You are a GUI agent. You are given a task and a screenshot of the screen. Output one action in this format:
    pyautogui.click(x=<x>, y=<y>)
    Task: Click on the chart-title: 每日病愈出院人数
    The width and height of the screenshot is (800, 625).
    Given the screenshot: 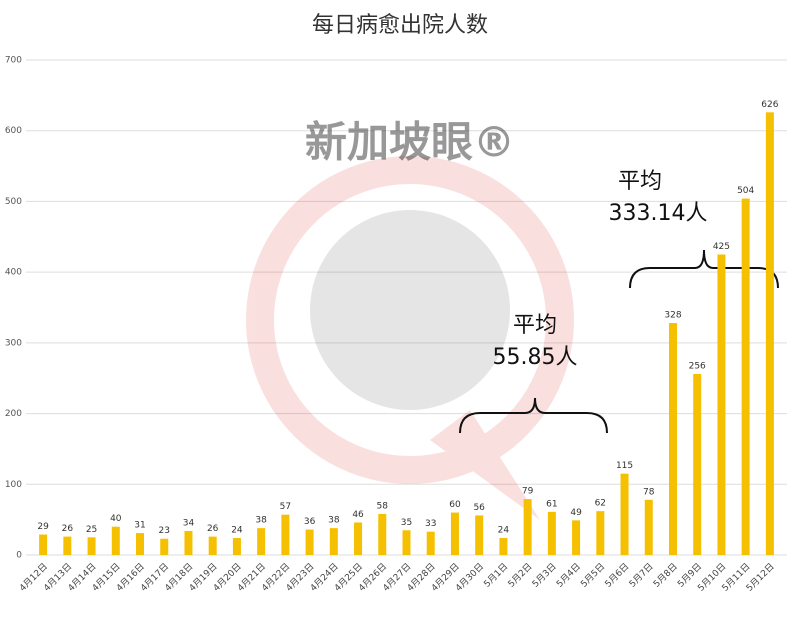 What is the action you would take?
    pyautogui.click(x=400, y=25)
    